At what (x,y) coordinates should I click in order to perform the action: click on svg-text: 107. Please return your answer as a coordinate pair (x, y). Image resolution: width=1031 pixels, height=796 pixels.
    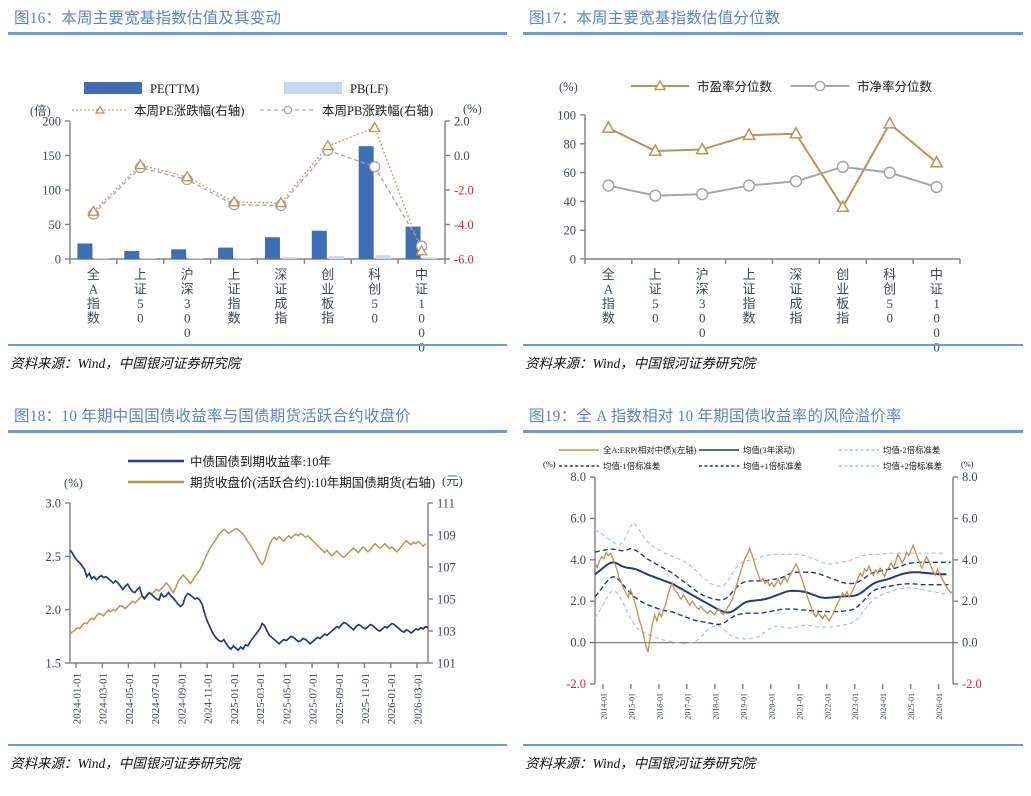
    Looking at the image, I should click on (446, 567).